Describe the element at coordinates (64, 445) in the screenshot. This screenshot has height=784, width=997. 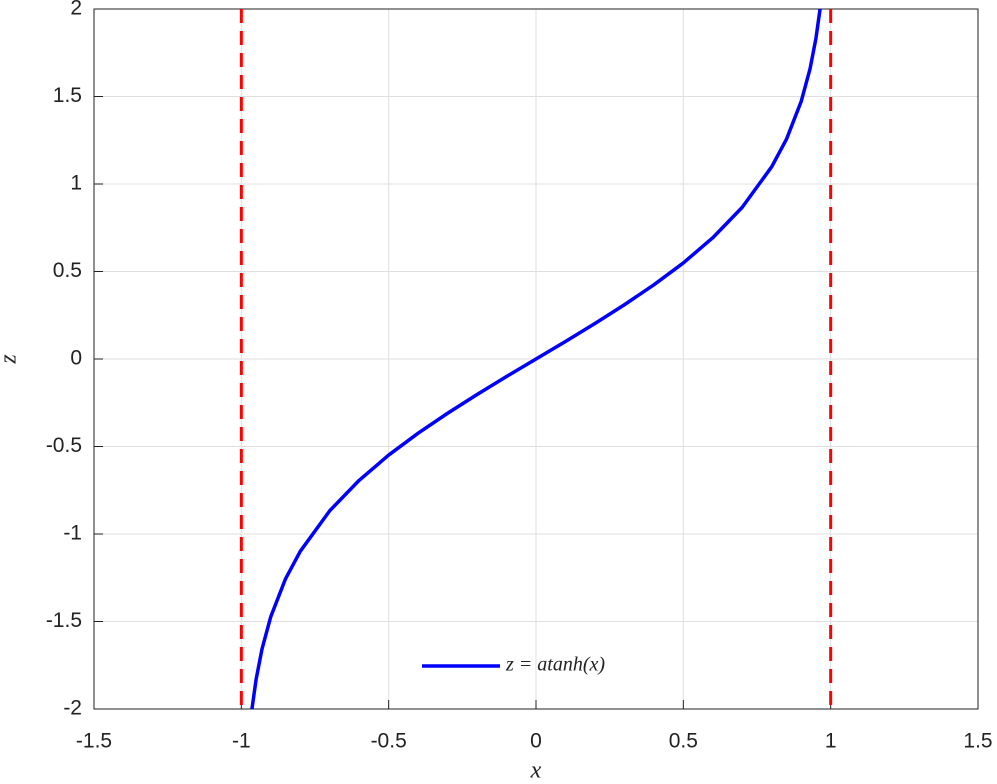
I see `y-tick-label: -0.5` at that location.